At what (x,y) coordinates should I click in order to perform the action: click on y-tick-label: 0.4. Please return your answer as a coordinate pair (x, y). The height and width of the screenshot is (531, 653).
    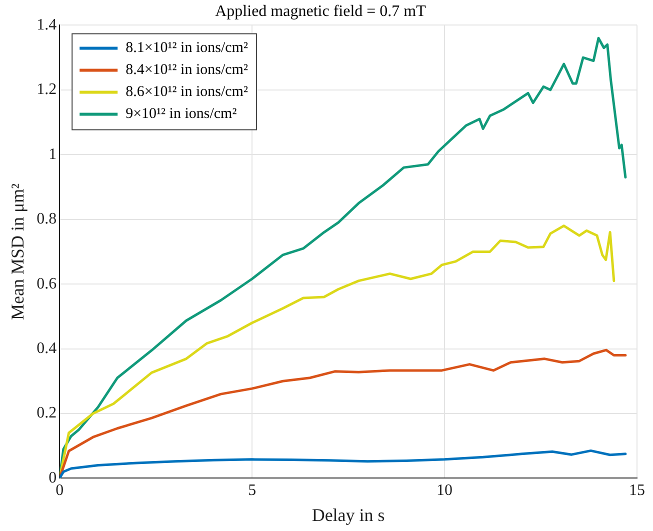
    Looking at the image, I should click on (46, 348).